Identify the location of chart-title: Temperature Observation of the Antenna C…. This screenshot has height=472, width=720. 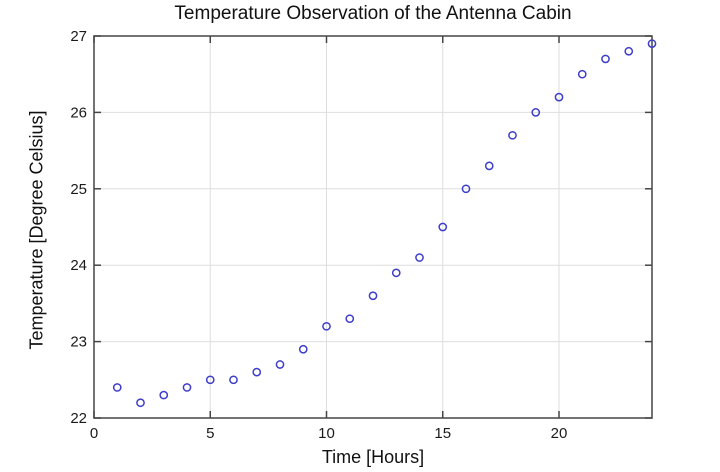
(373, 13).